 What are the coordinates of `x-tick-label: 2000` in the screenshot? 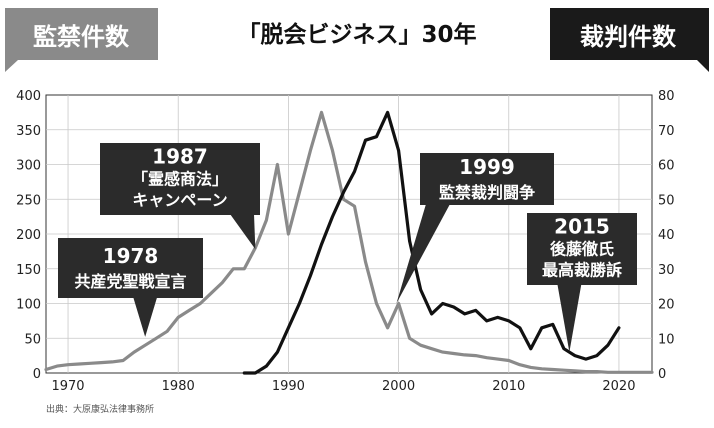 It's located at (398, 386).